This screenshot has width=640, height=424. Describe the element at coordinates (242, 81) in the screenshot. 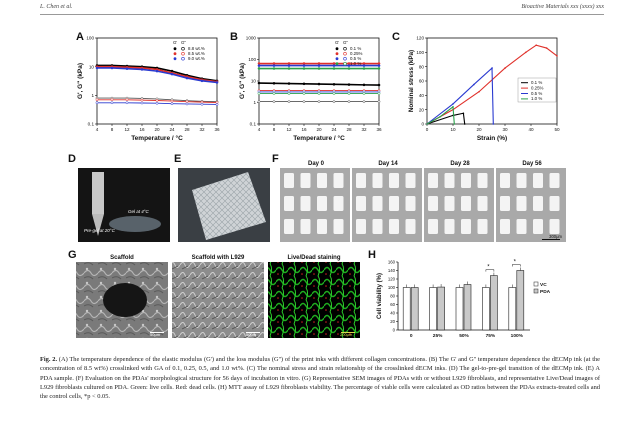

I see `chart-b-ylabel: G', G'' (kPa)` at that location.